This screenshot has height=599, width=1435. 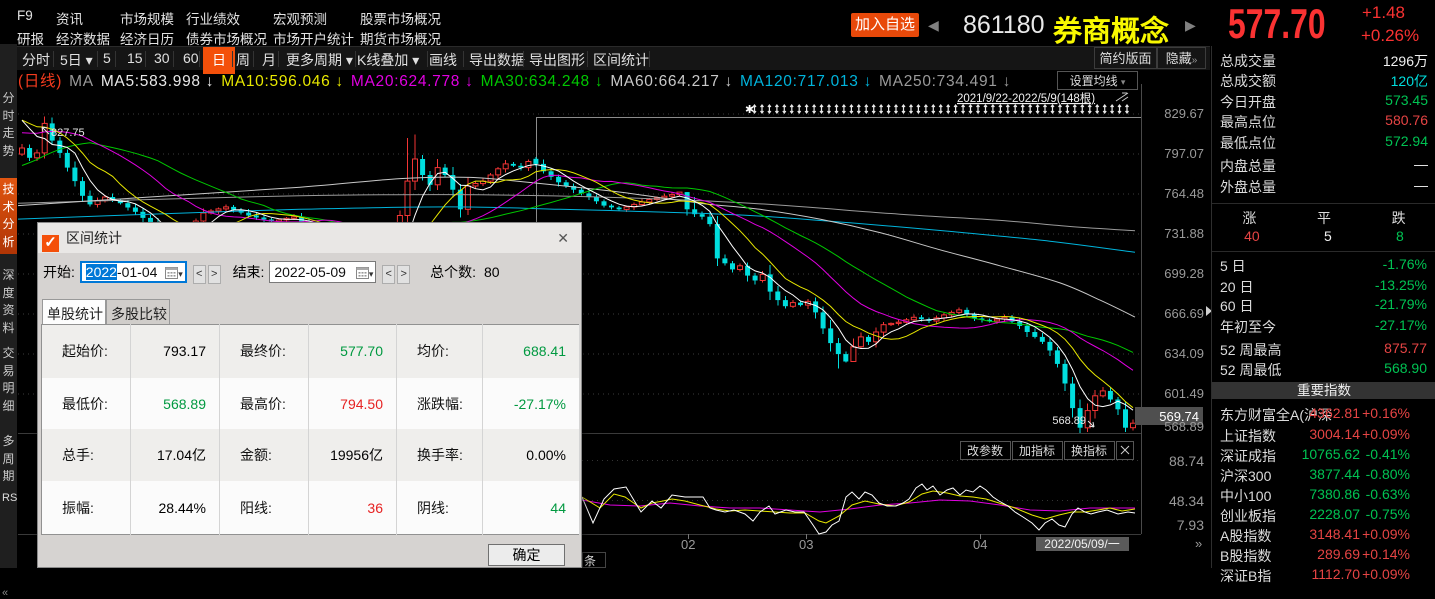 What do you see at coordinates (688, 544) in the screenshot?
I see `svg-text: 02` at bounding box center [688, 544].